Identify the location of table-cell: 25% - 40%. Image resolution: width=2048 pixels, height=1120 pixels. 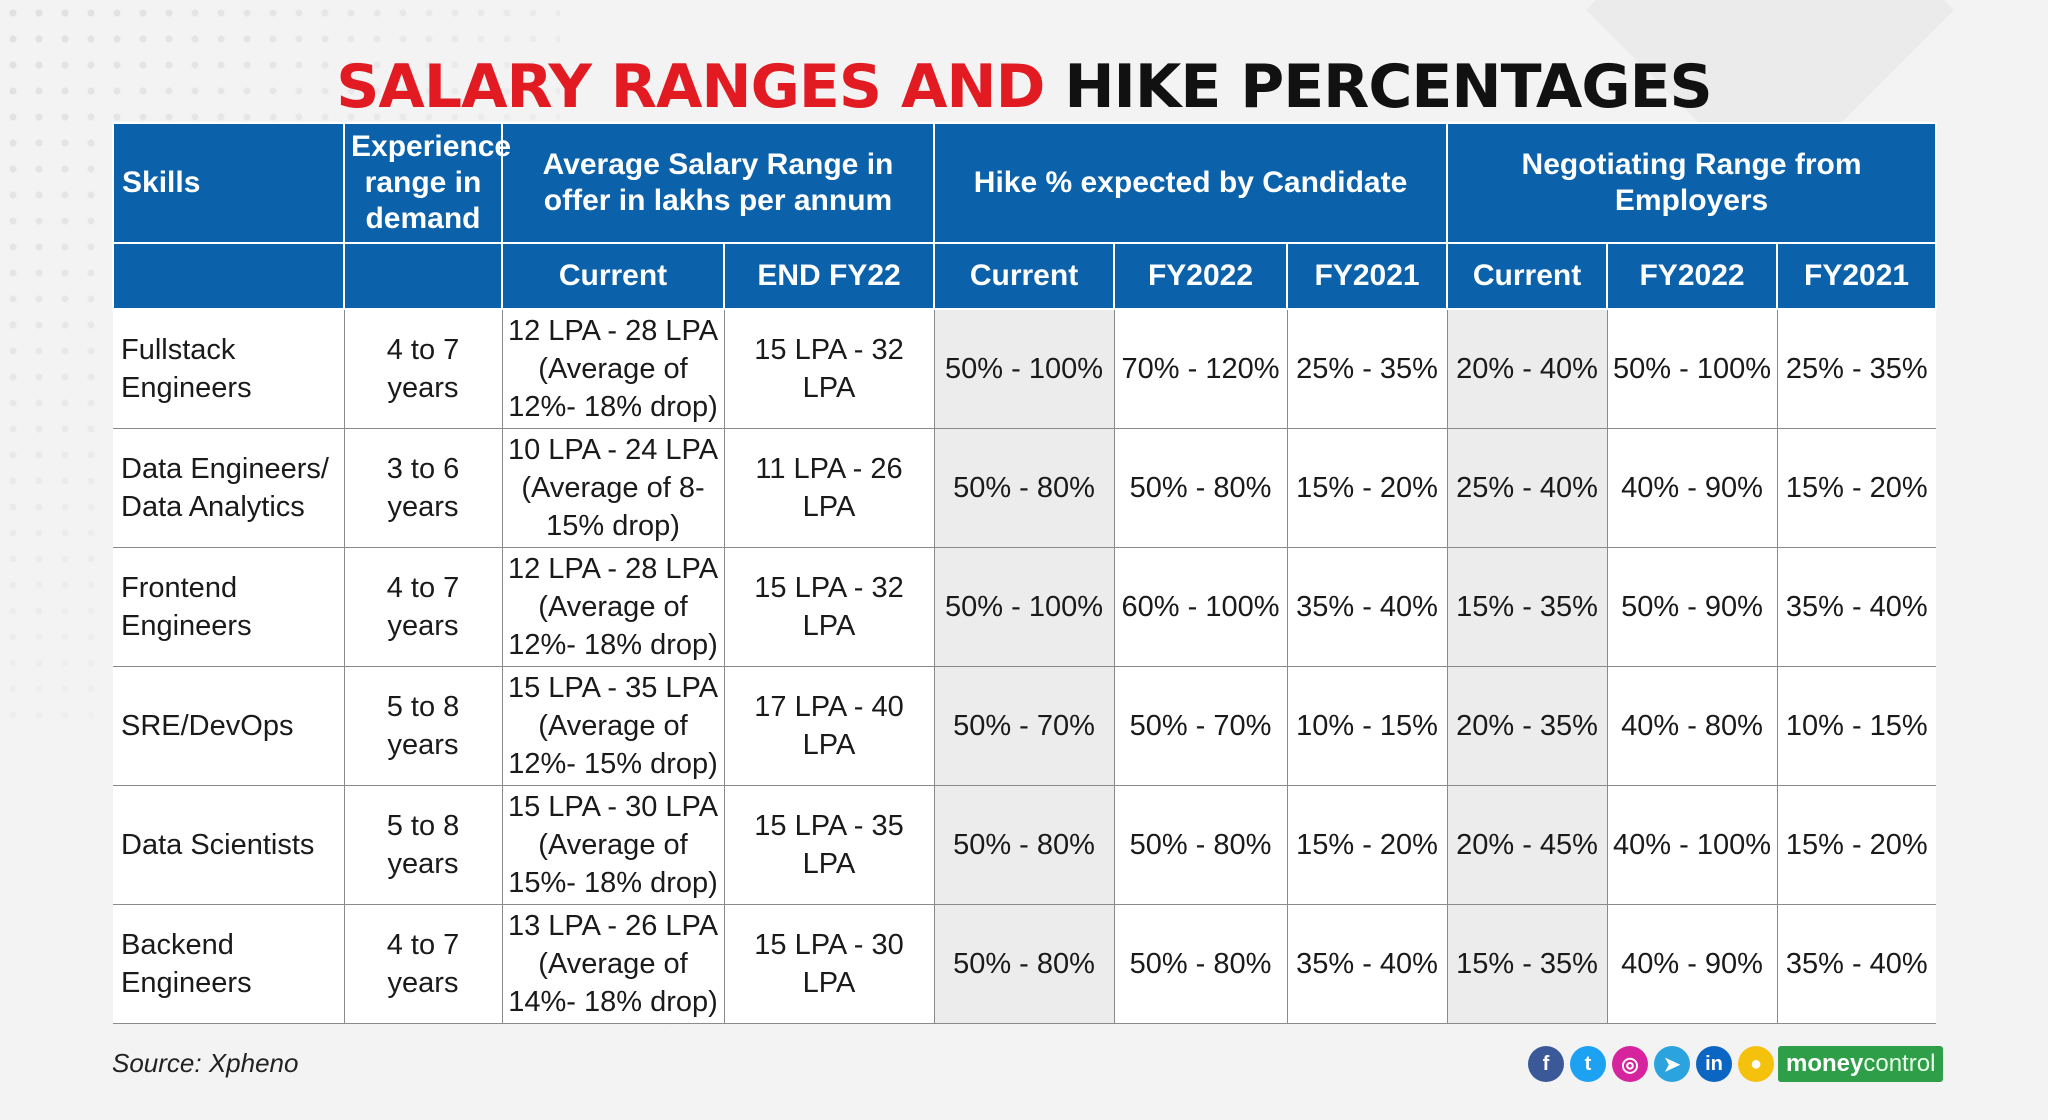
(1527, 488).